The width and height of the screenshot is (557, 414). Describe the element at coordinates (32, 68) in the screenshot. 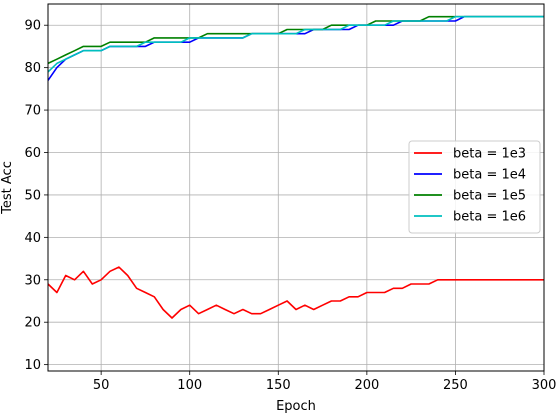

I see `y-tick-label: 80` at that location.